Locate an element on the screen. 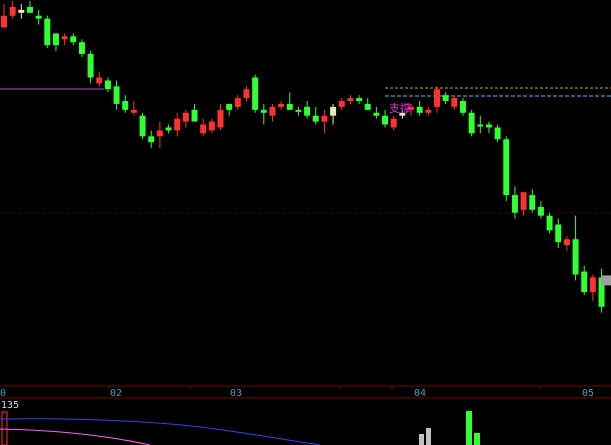 The image size is (611, 445). x-tick-label: 0 is located at coordinates (3, 393).